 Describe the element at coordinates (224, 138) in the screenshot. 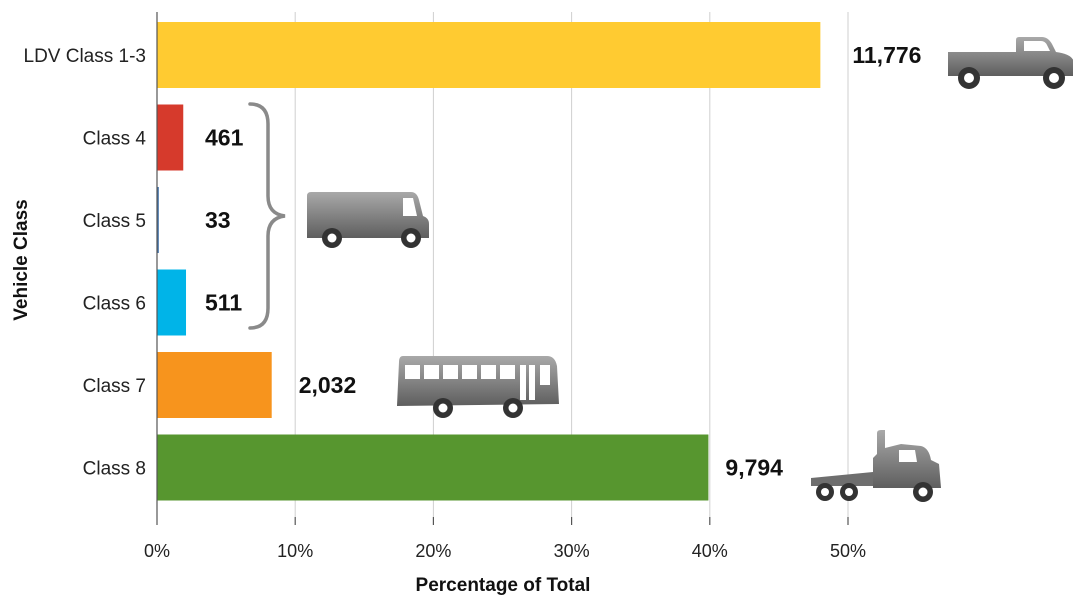

I see `data-label: 461` at that location.